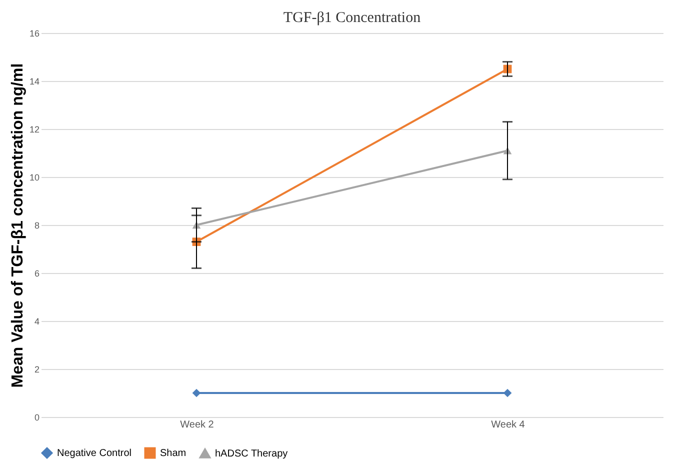 The height and width of the screenshot is (466, 678). Describe the element at coordinates (34, 177) in the screenshot. I see `y-tick-label: 10` at that location.